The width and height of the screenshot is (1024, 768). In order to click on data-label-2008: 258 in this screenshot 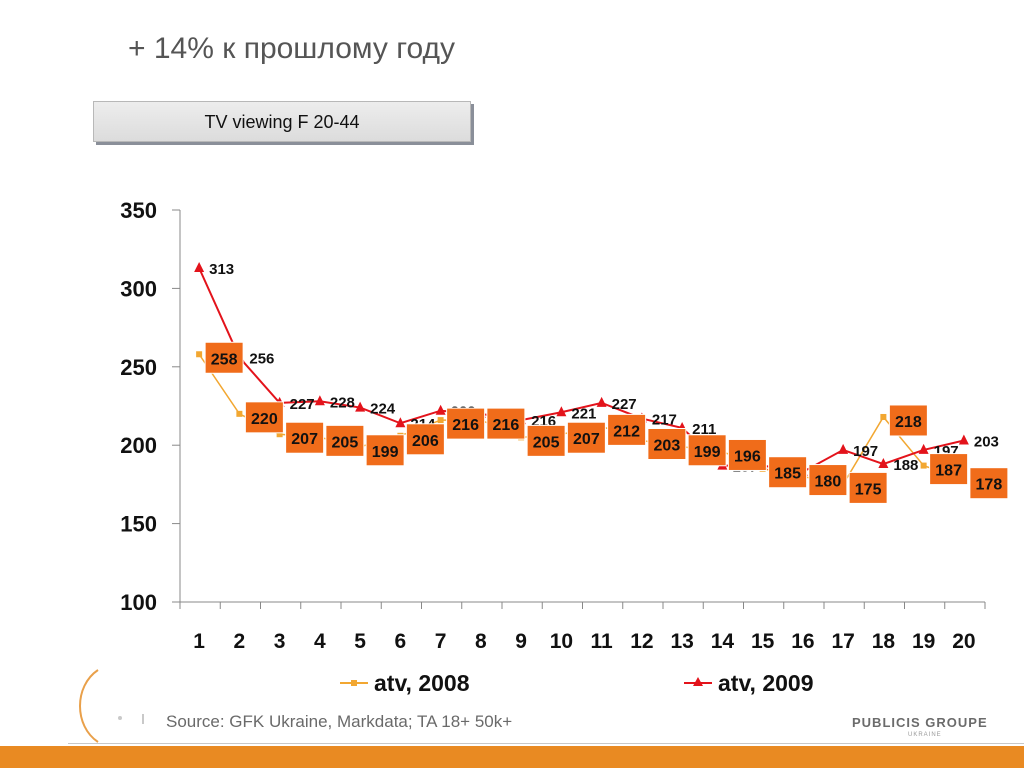, I will do `click(224, 359)`.